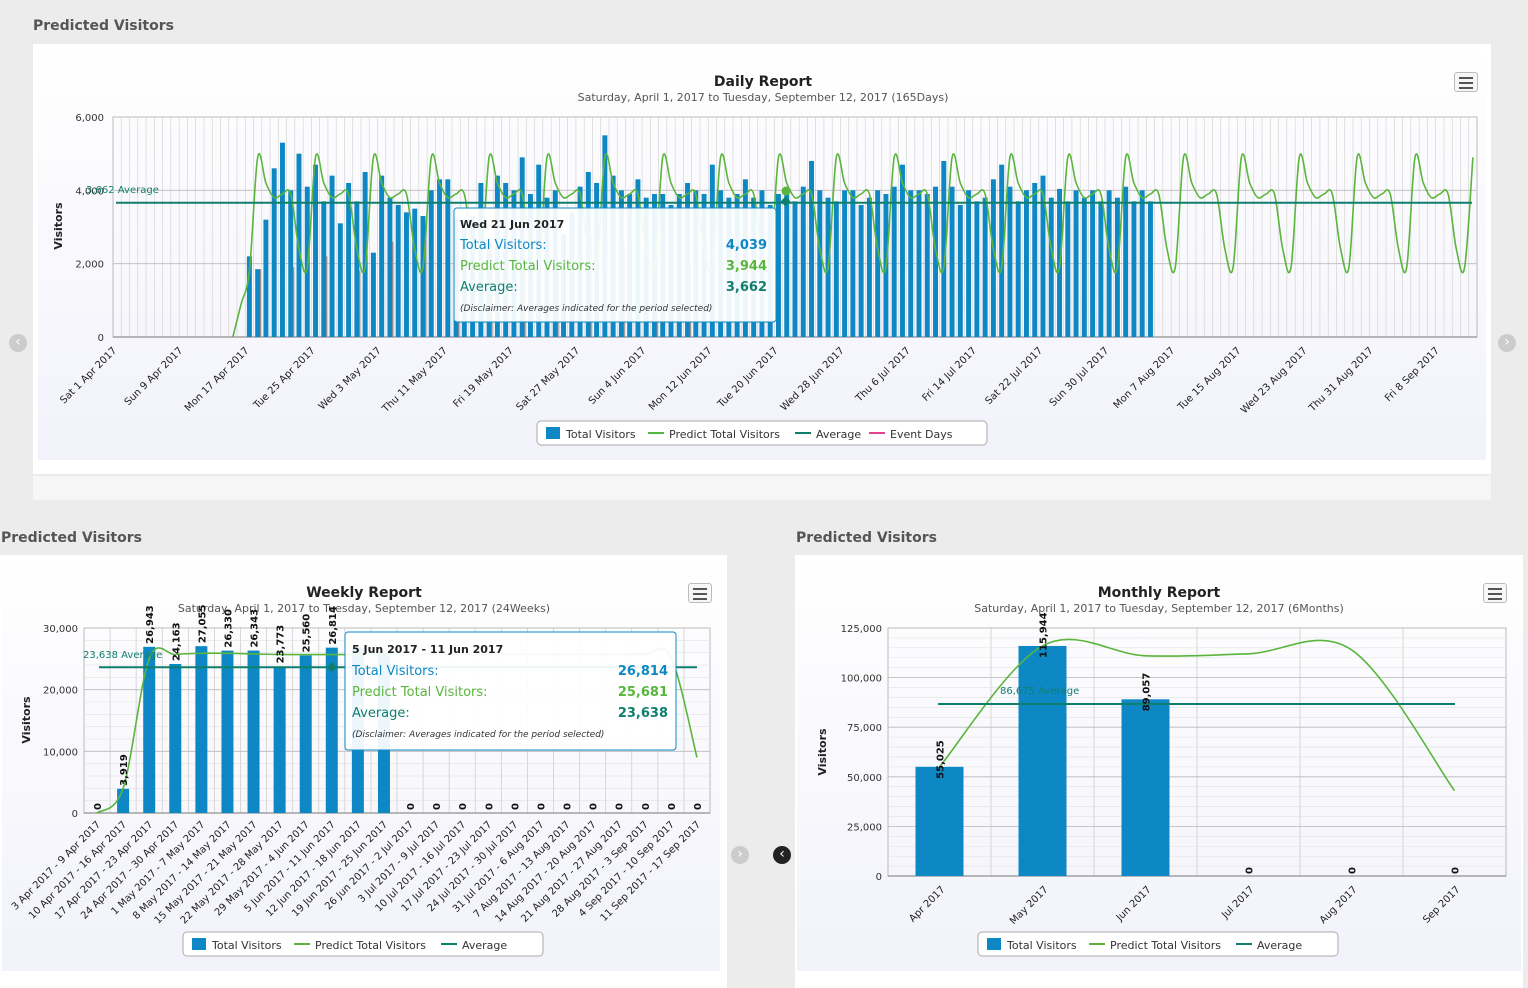 The image size is (1528, 988). What do you see at coordinates (740, 855) in the screenshot?
I see `weekly-next-arrow: ›` at bounding box center [740, 855].